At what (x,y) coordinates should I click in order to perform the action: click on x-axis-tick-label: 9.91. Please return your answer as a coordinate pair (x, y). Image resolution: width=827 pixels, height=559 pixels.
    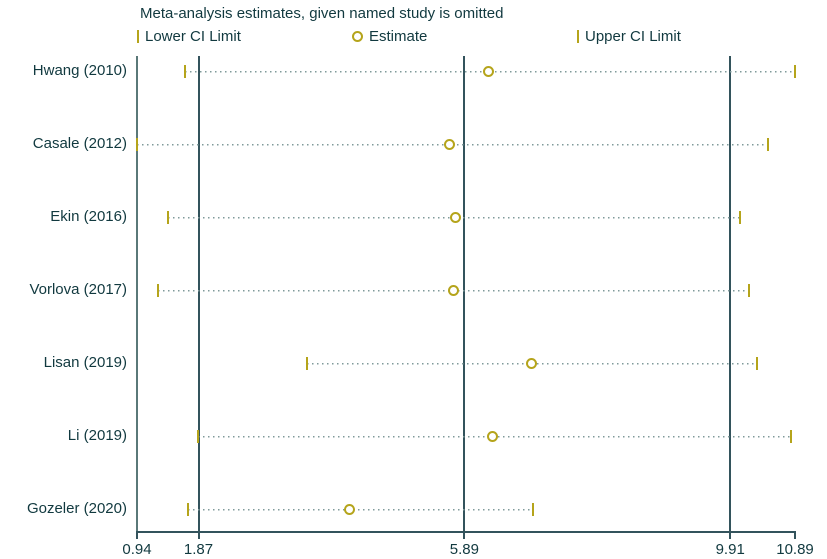
    Looking at the image, I should click on (730, 549).